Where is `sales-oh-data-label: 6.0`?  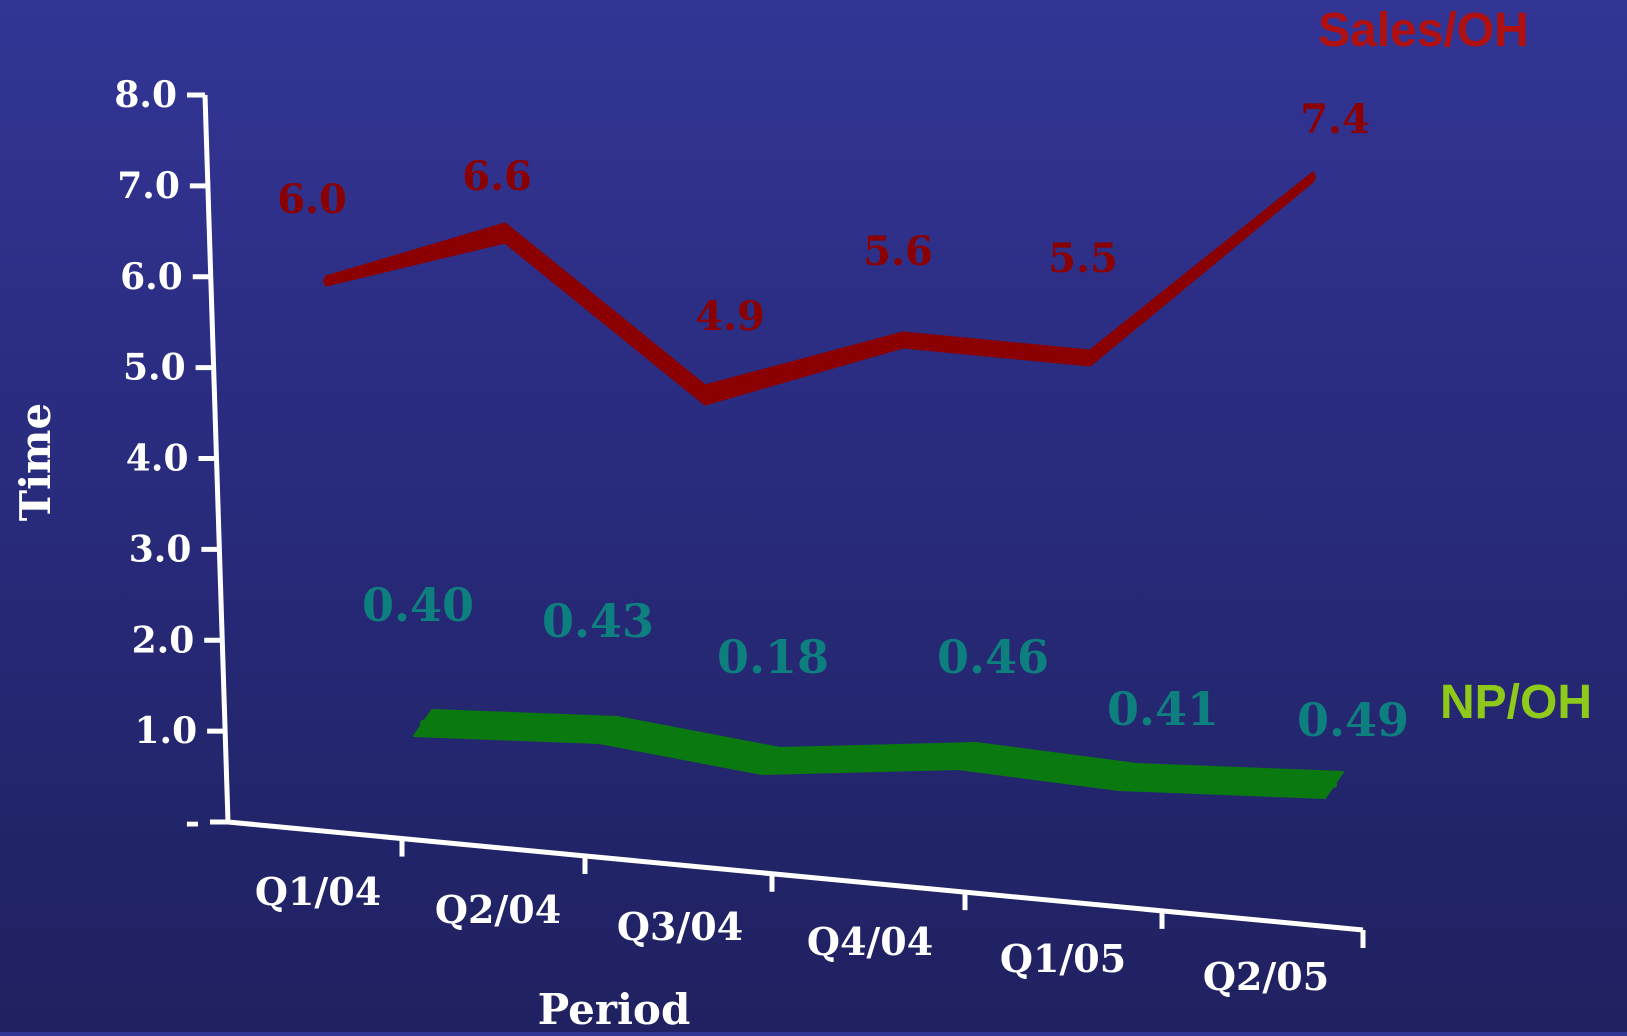 sales-oh-data-label: 6.0 is located at coordinates (312, 199).